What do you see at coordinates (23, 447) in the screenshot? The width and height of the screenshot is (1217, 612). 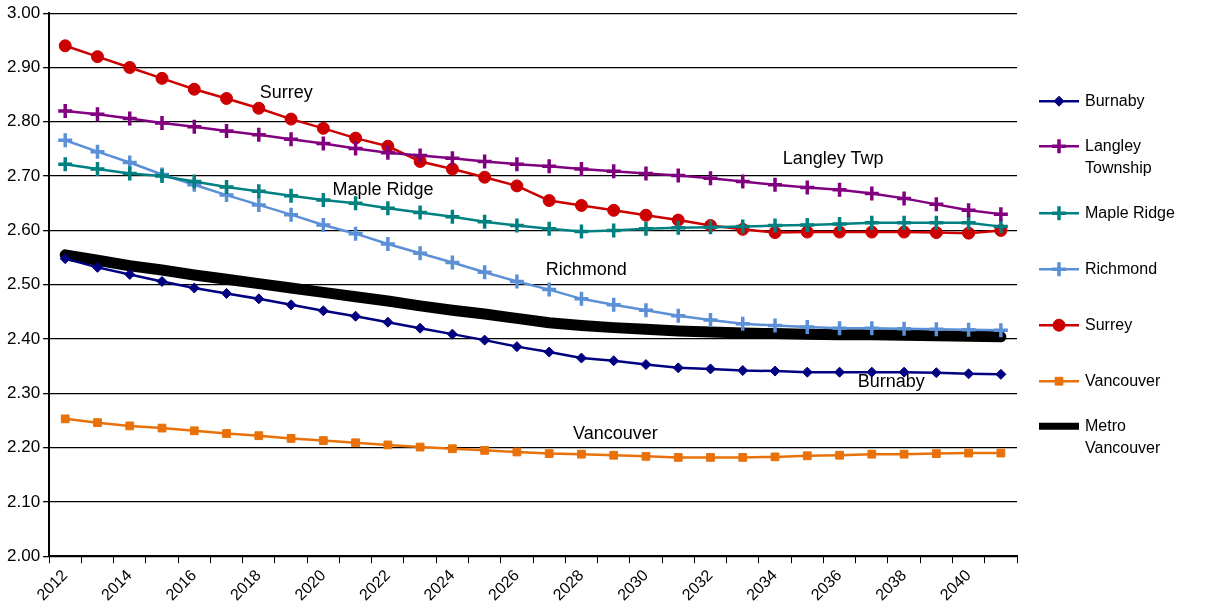 I see `y-tick-label: 2.20` at bounding box center [23, 447].